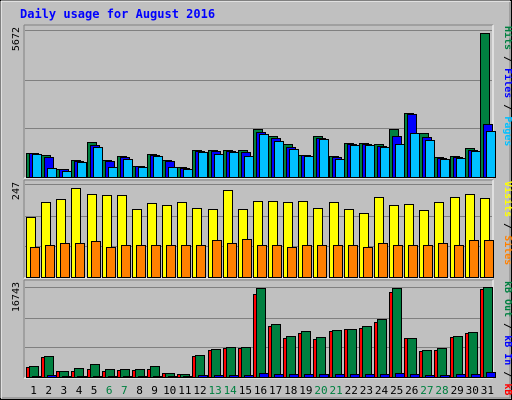 Image resolution: width=512 pixels, height=400 pixels. Describe the element at coordinates (139, 390) in the screenshot. I see `x-tick-label: 8` at that location.